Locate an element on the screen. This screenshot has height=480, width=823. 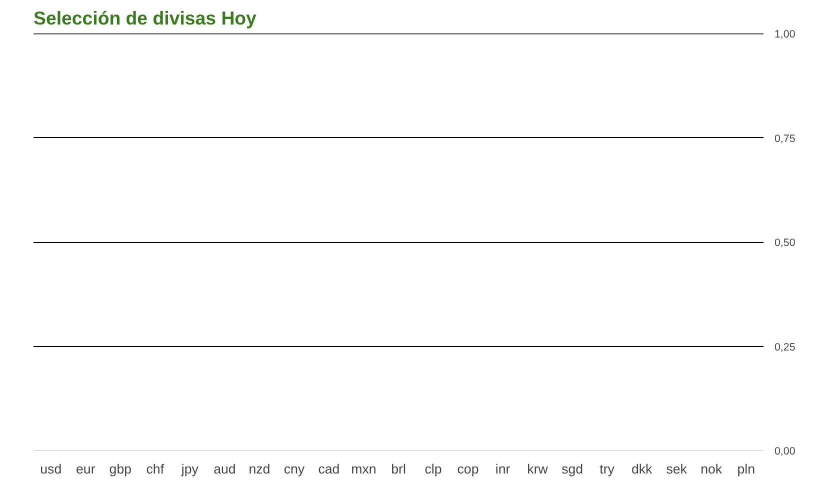
x-tick-label: brl is located at coordinates (398, 469).